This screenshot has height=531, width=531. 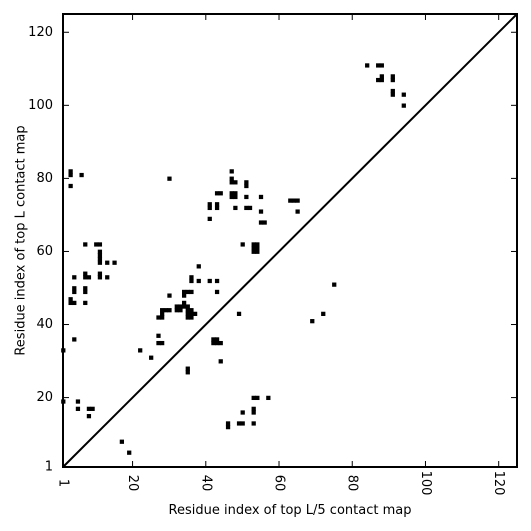 What do you see at coordinates (44, 324) in the screenshot?
I see `y-tick-label: 40` at bounding box center [44, 324].